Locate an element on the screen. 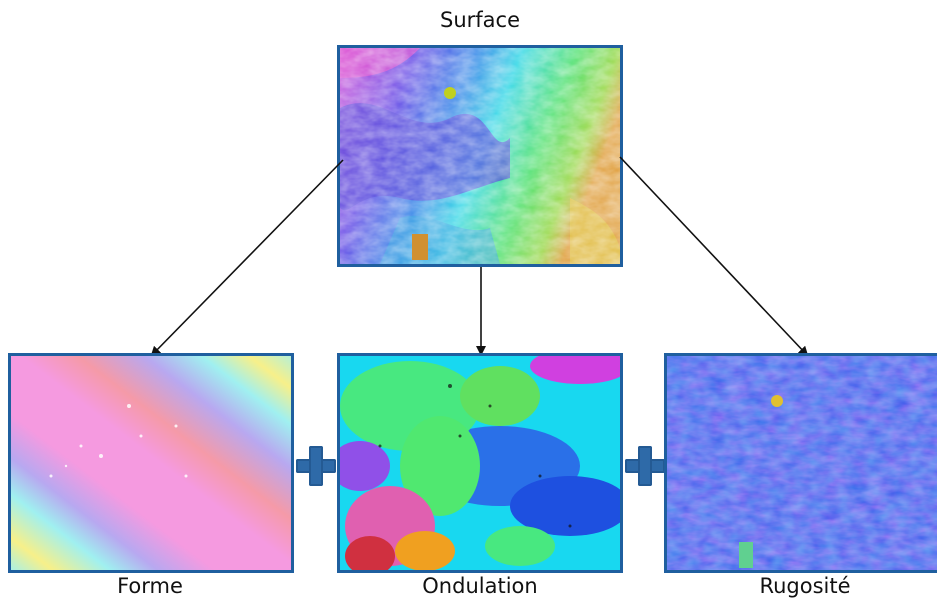 The image size is (937, 606). forme-heightmap-image is located at coordinates (151, 463).